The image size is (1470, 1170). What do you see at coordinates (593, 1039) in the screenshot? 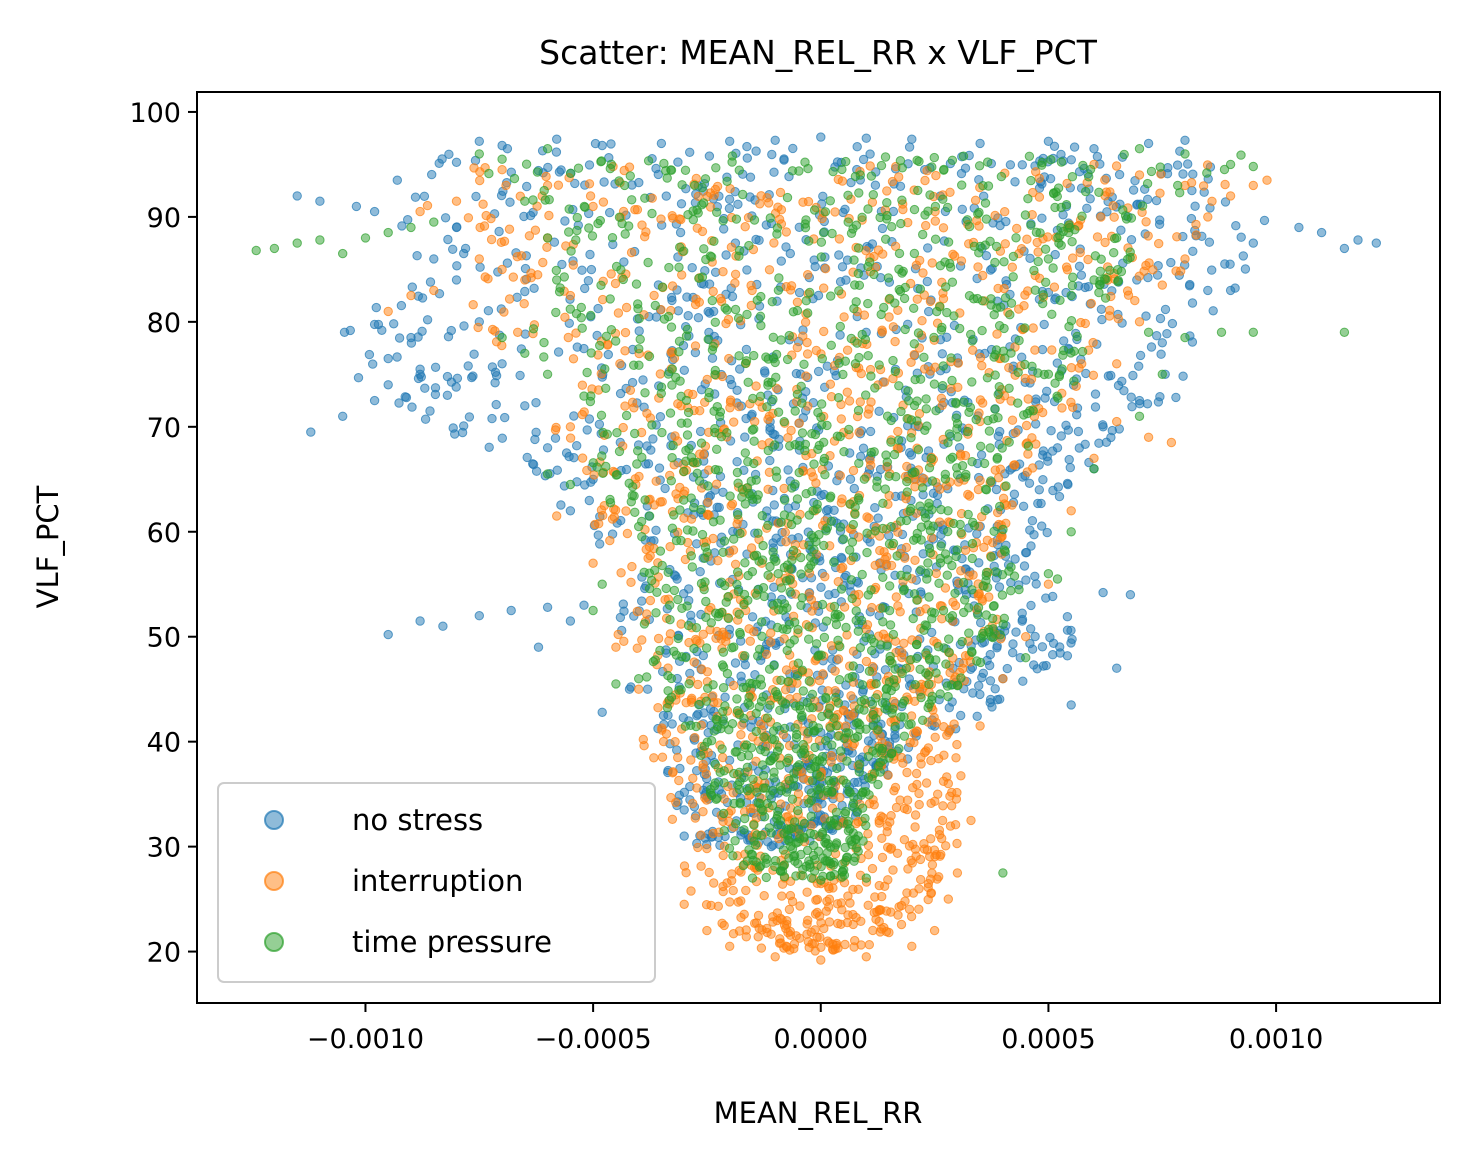
I see `x-tick-label: −0.0005` at bounding box center [593, 1039].